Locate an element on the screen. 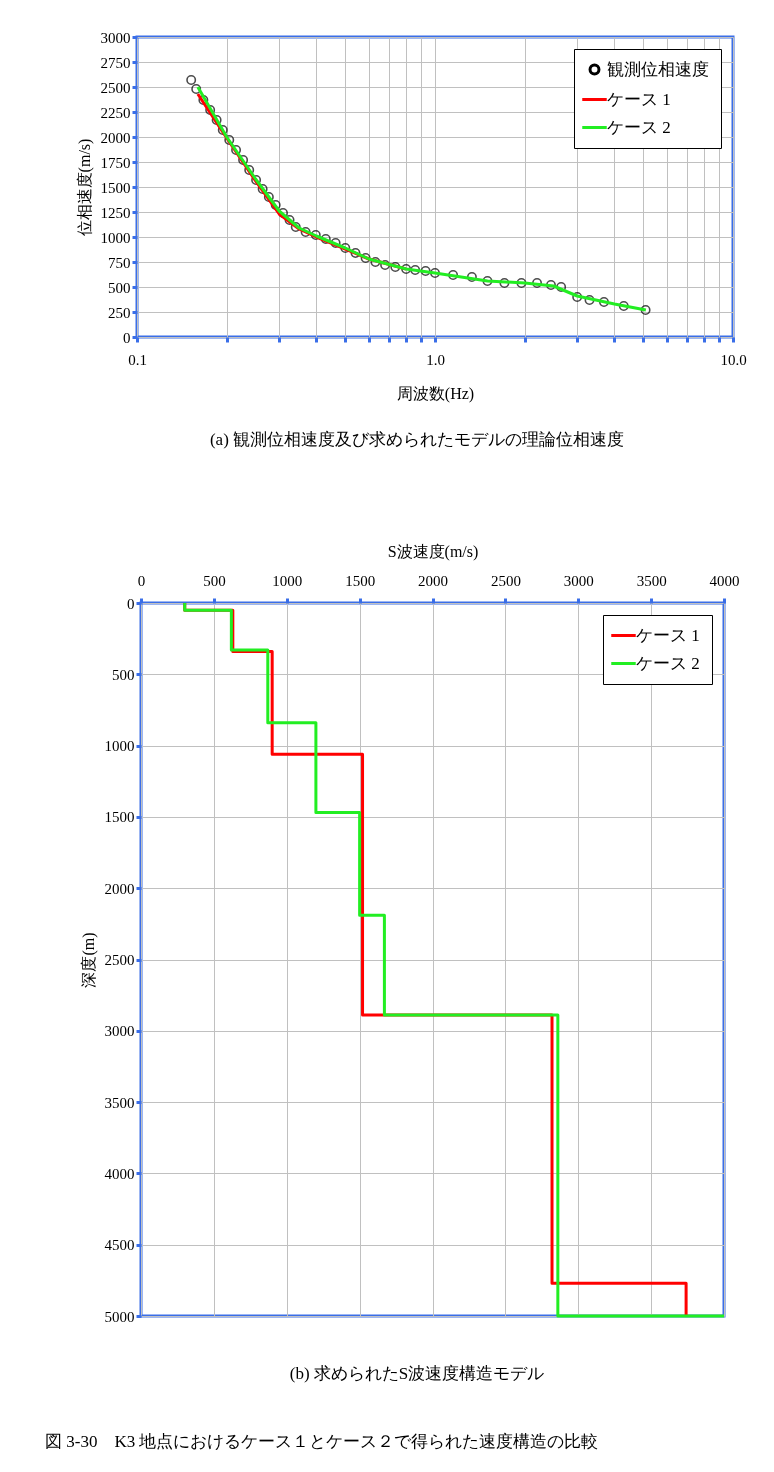  x-tick-label: 10.0 is located at coordinates (733, 359).